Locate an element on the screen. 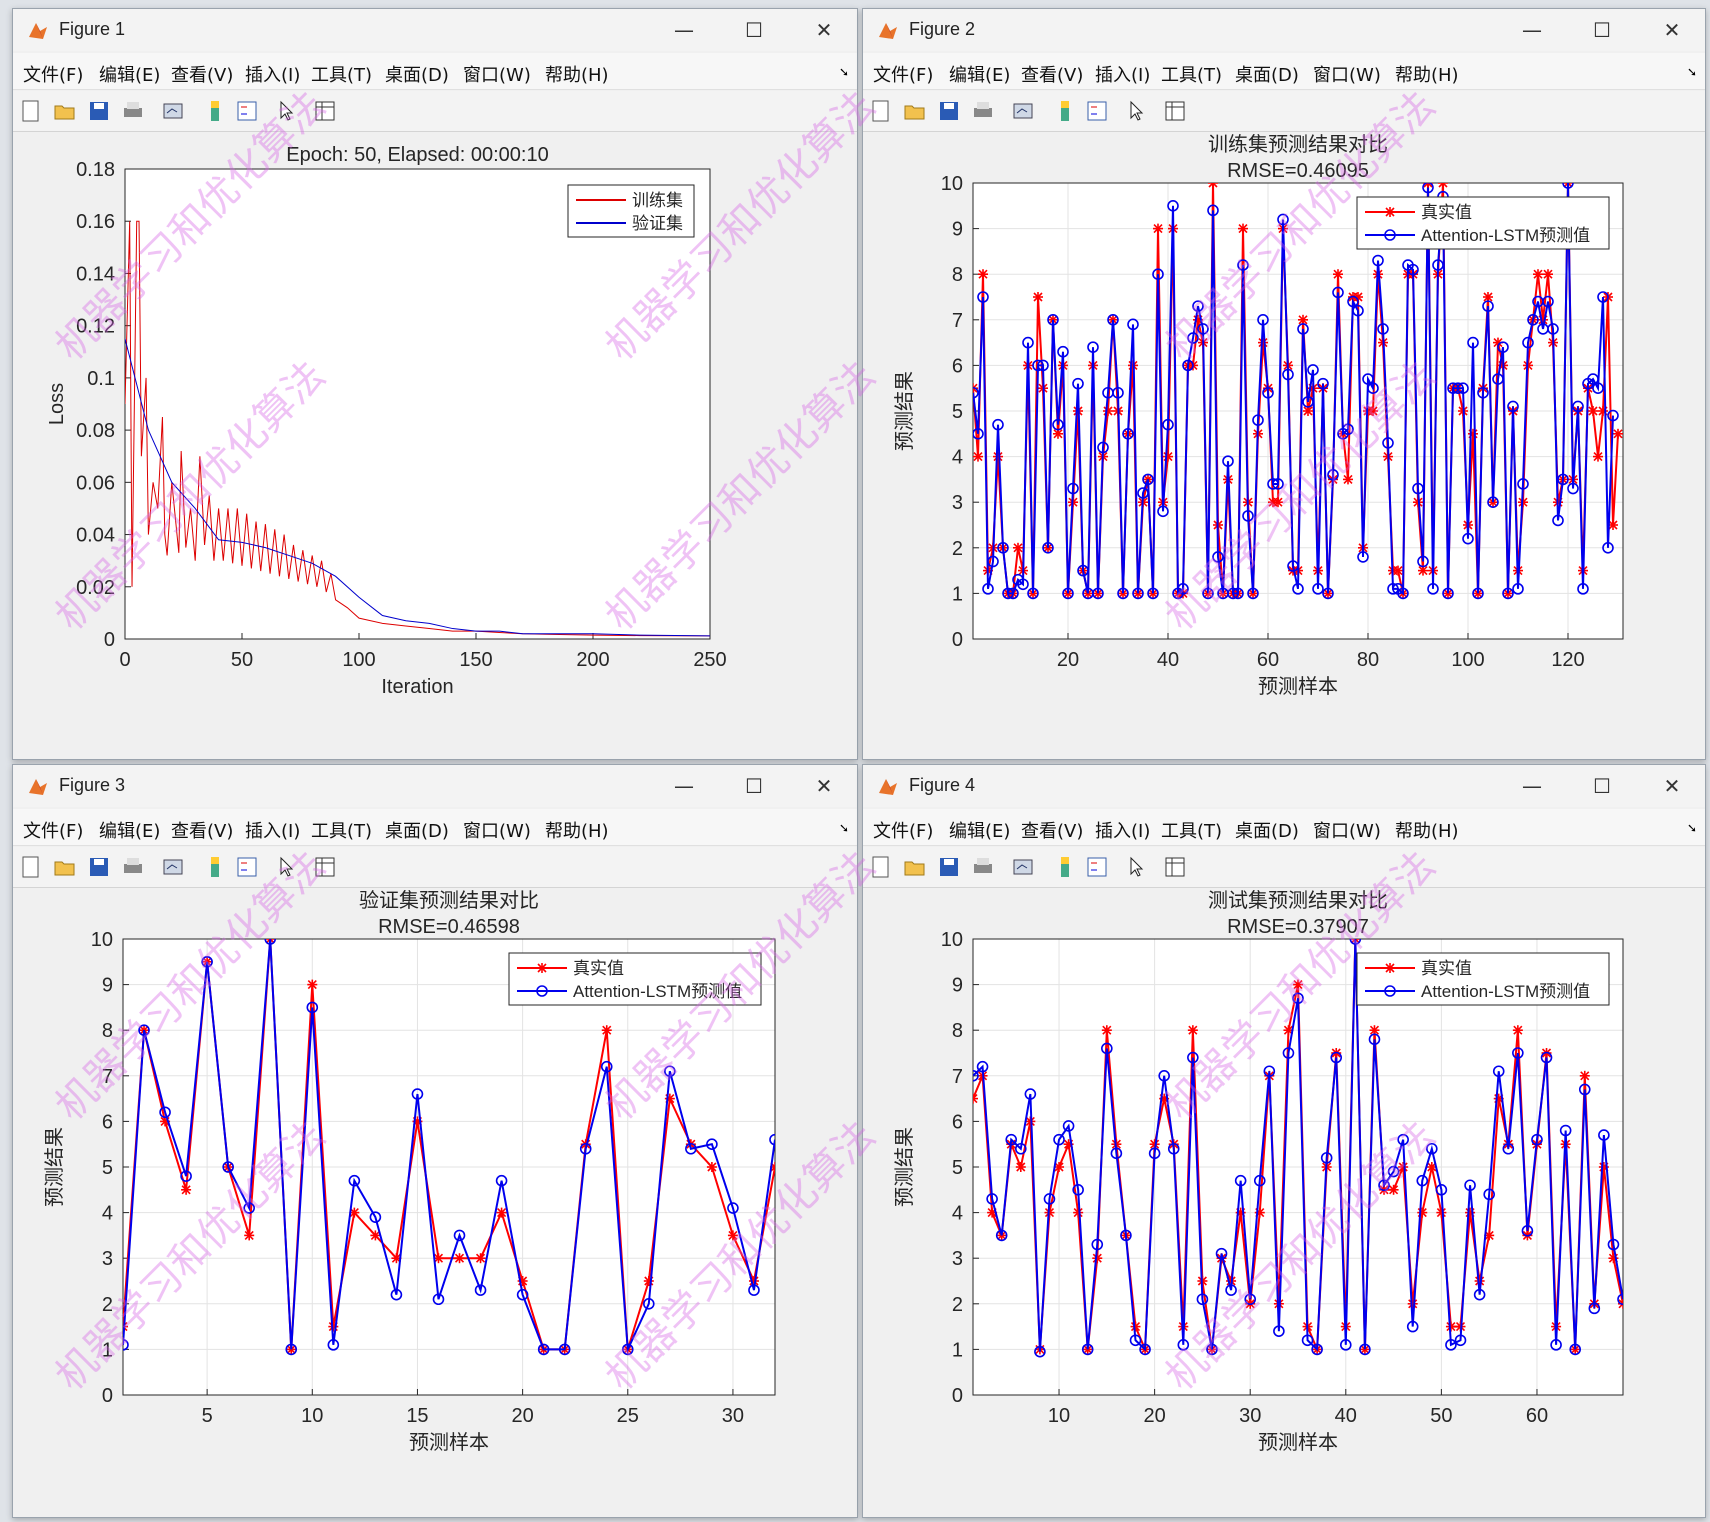 Image resolution: width=1710 pixels, height=1522 pixels. tick-label: 20 is located at coordinates (1068, 660).